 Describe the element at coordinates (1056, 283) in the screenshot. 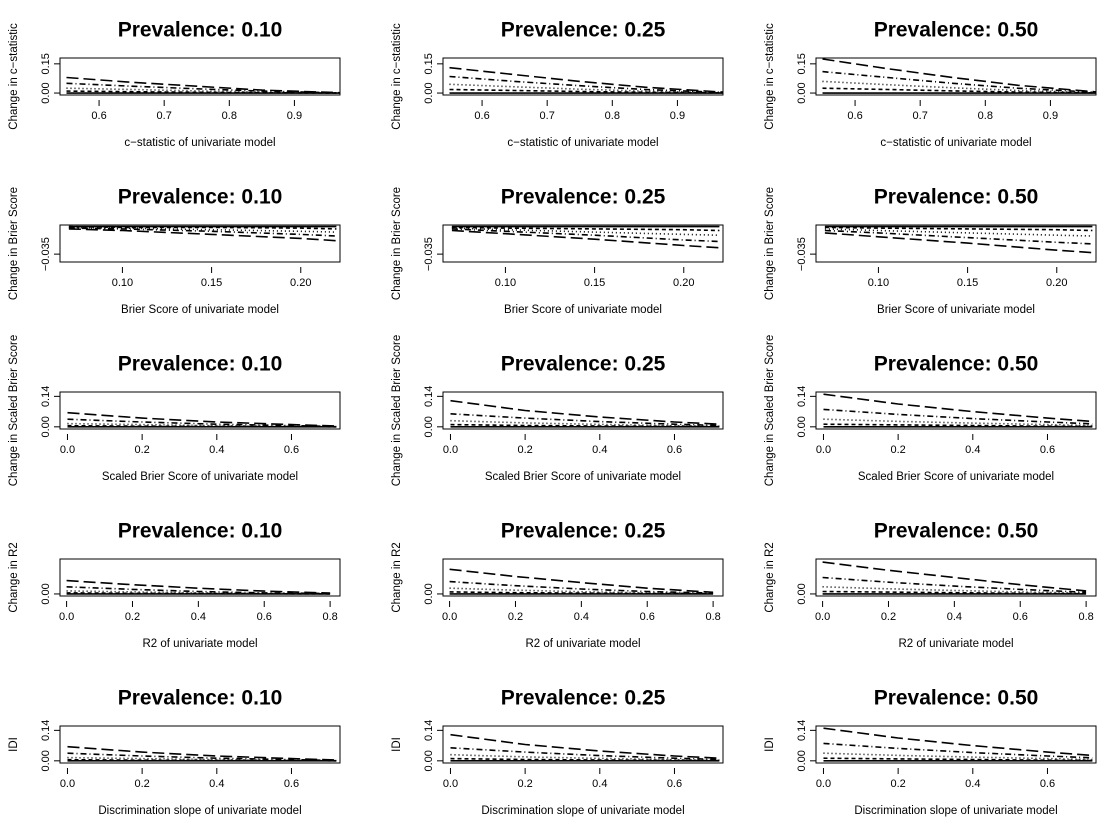

I see `x-tick-label: 0.20` at that location.